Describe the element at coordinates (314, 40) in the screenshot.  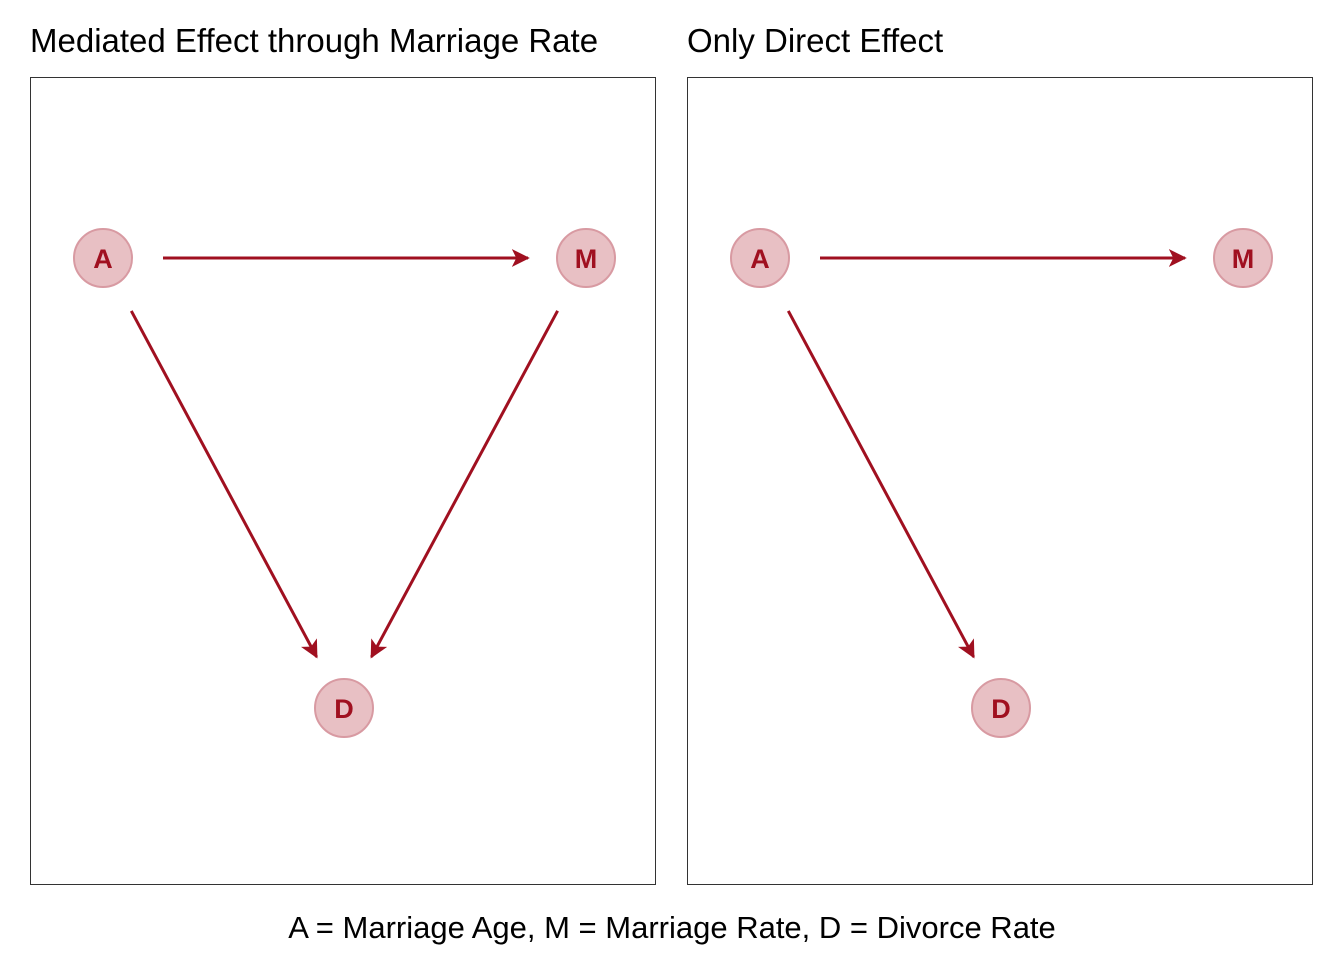
I see `panel-title-mediated: Mediated Effect through Marriage Rate` at that location.